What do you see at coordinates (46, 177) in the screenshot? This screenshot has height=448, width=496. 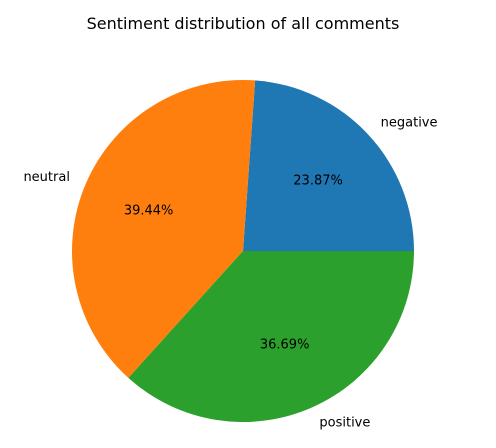 I see `slice-label-neutral: neutral` at bounding box center [46, 177].